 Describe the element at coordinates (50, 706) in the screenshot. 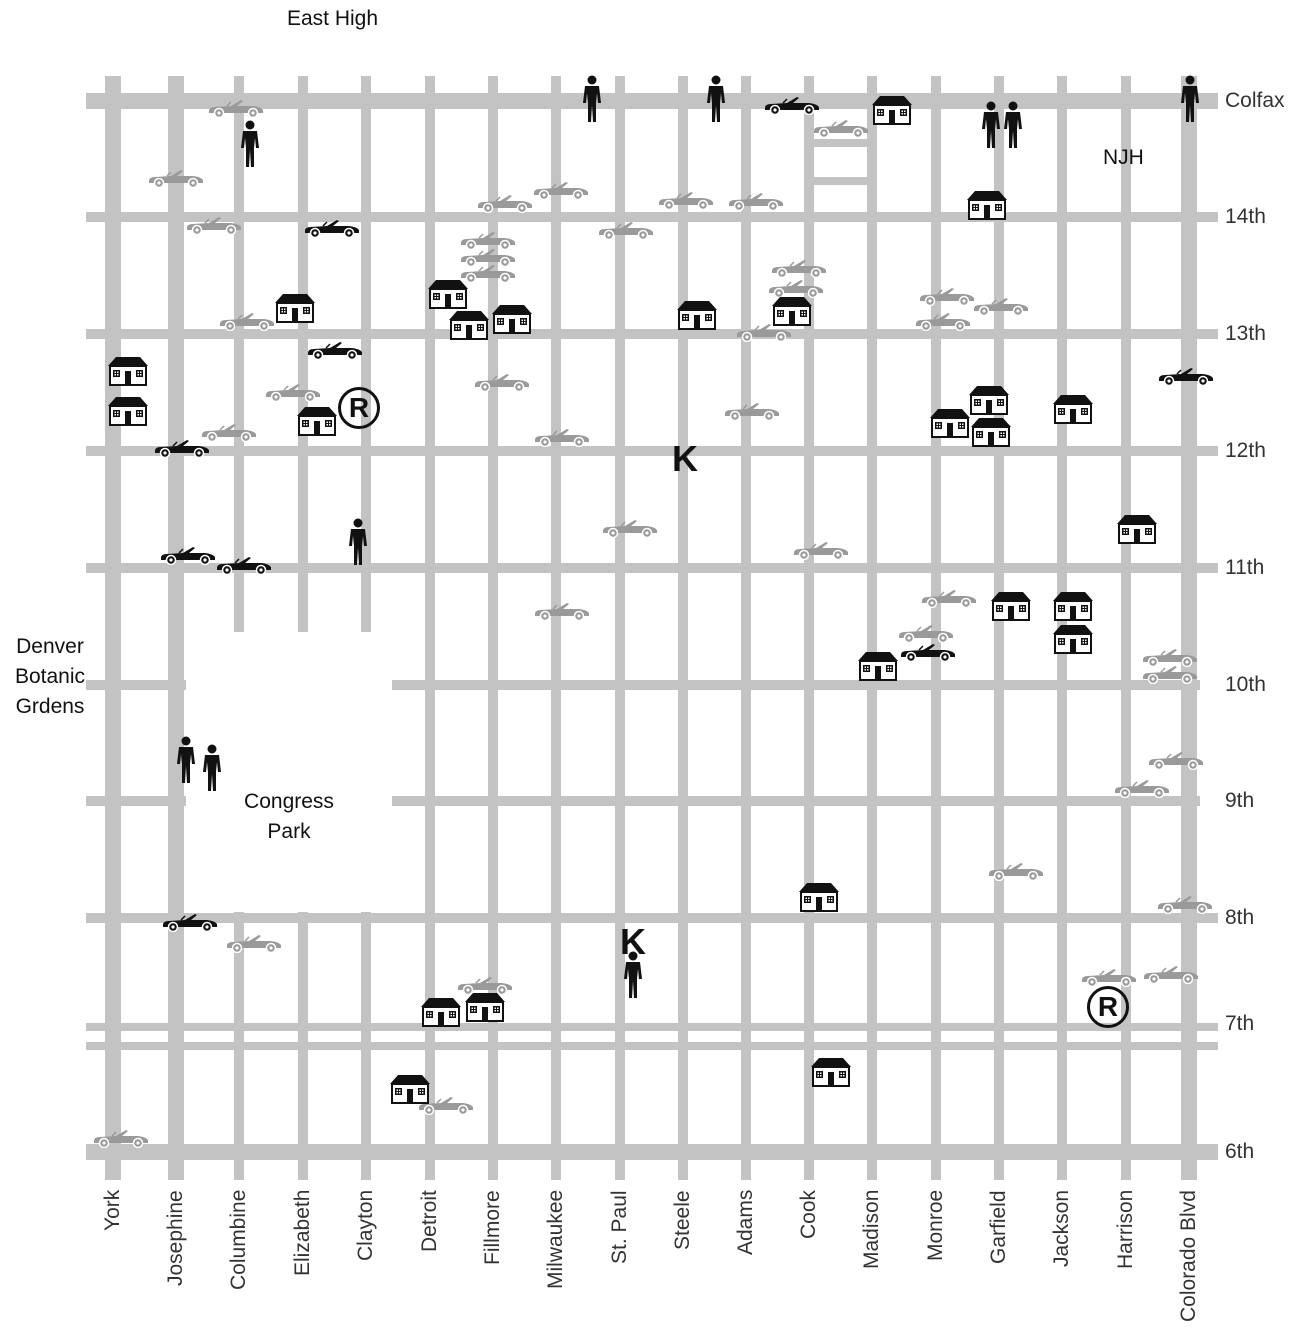

I see `botanic-line-3: Grdens` at that location.